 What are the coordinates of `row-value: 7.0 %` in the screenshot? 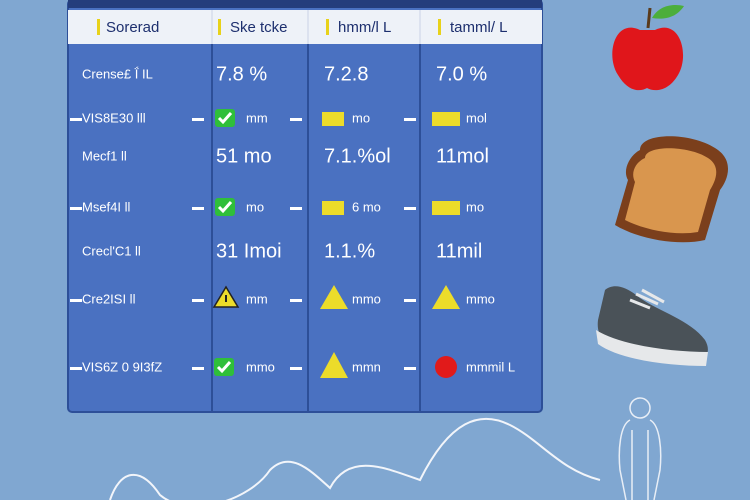 It's located at (461, 74).